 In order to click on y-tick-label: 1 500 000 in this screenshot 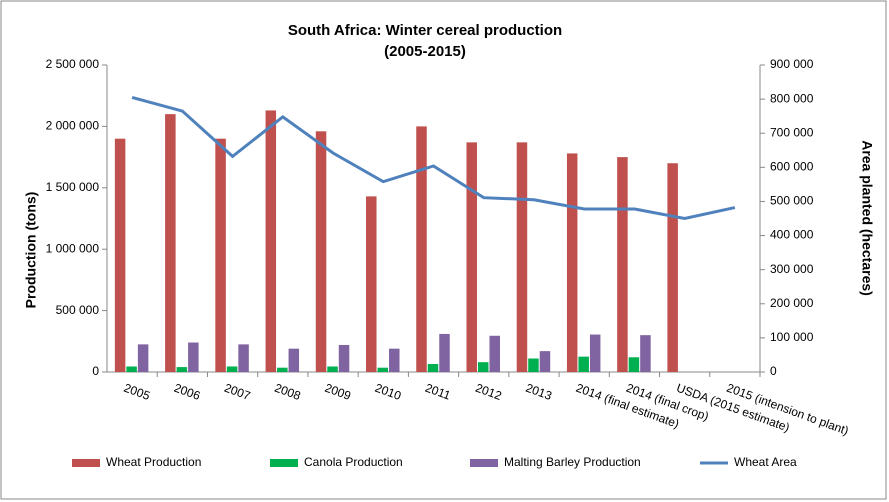, I will do `click(73, 187)`.